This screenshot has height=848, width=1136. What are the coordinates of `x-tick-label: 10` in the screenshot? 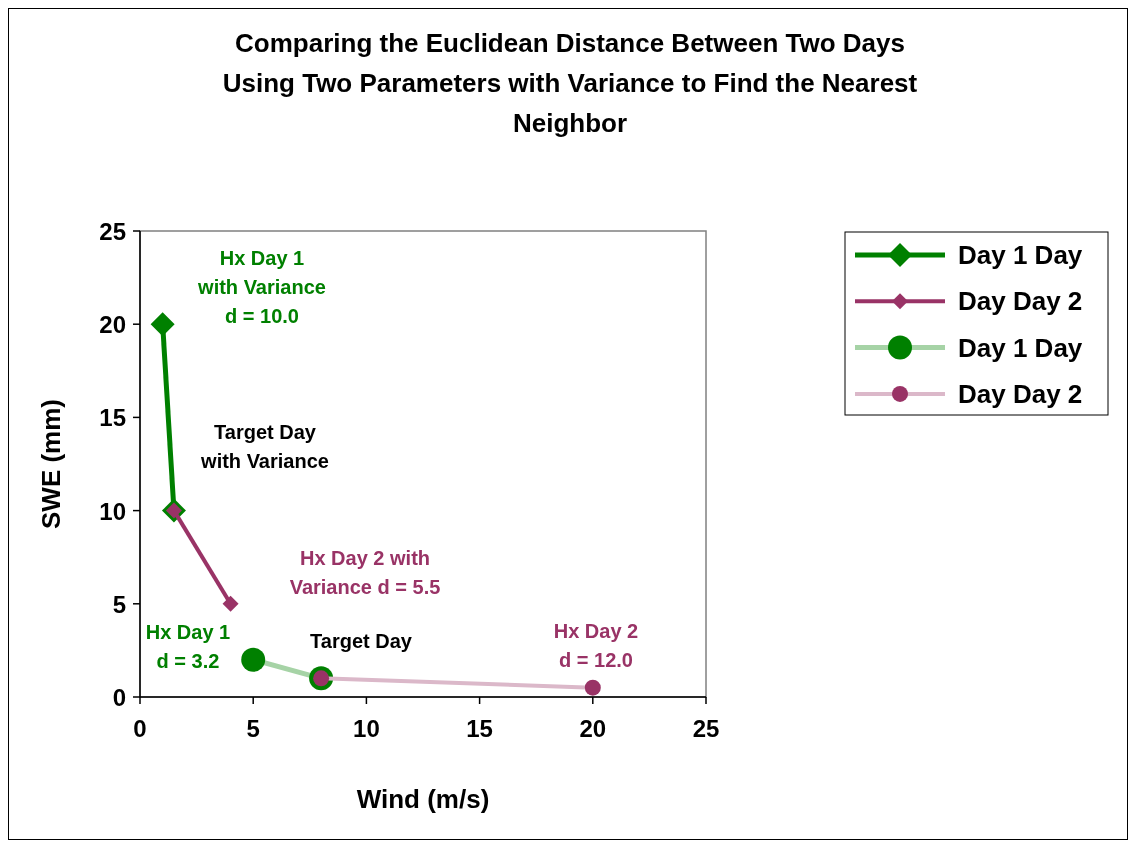 It's located at (366, 728).